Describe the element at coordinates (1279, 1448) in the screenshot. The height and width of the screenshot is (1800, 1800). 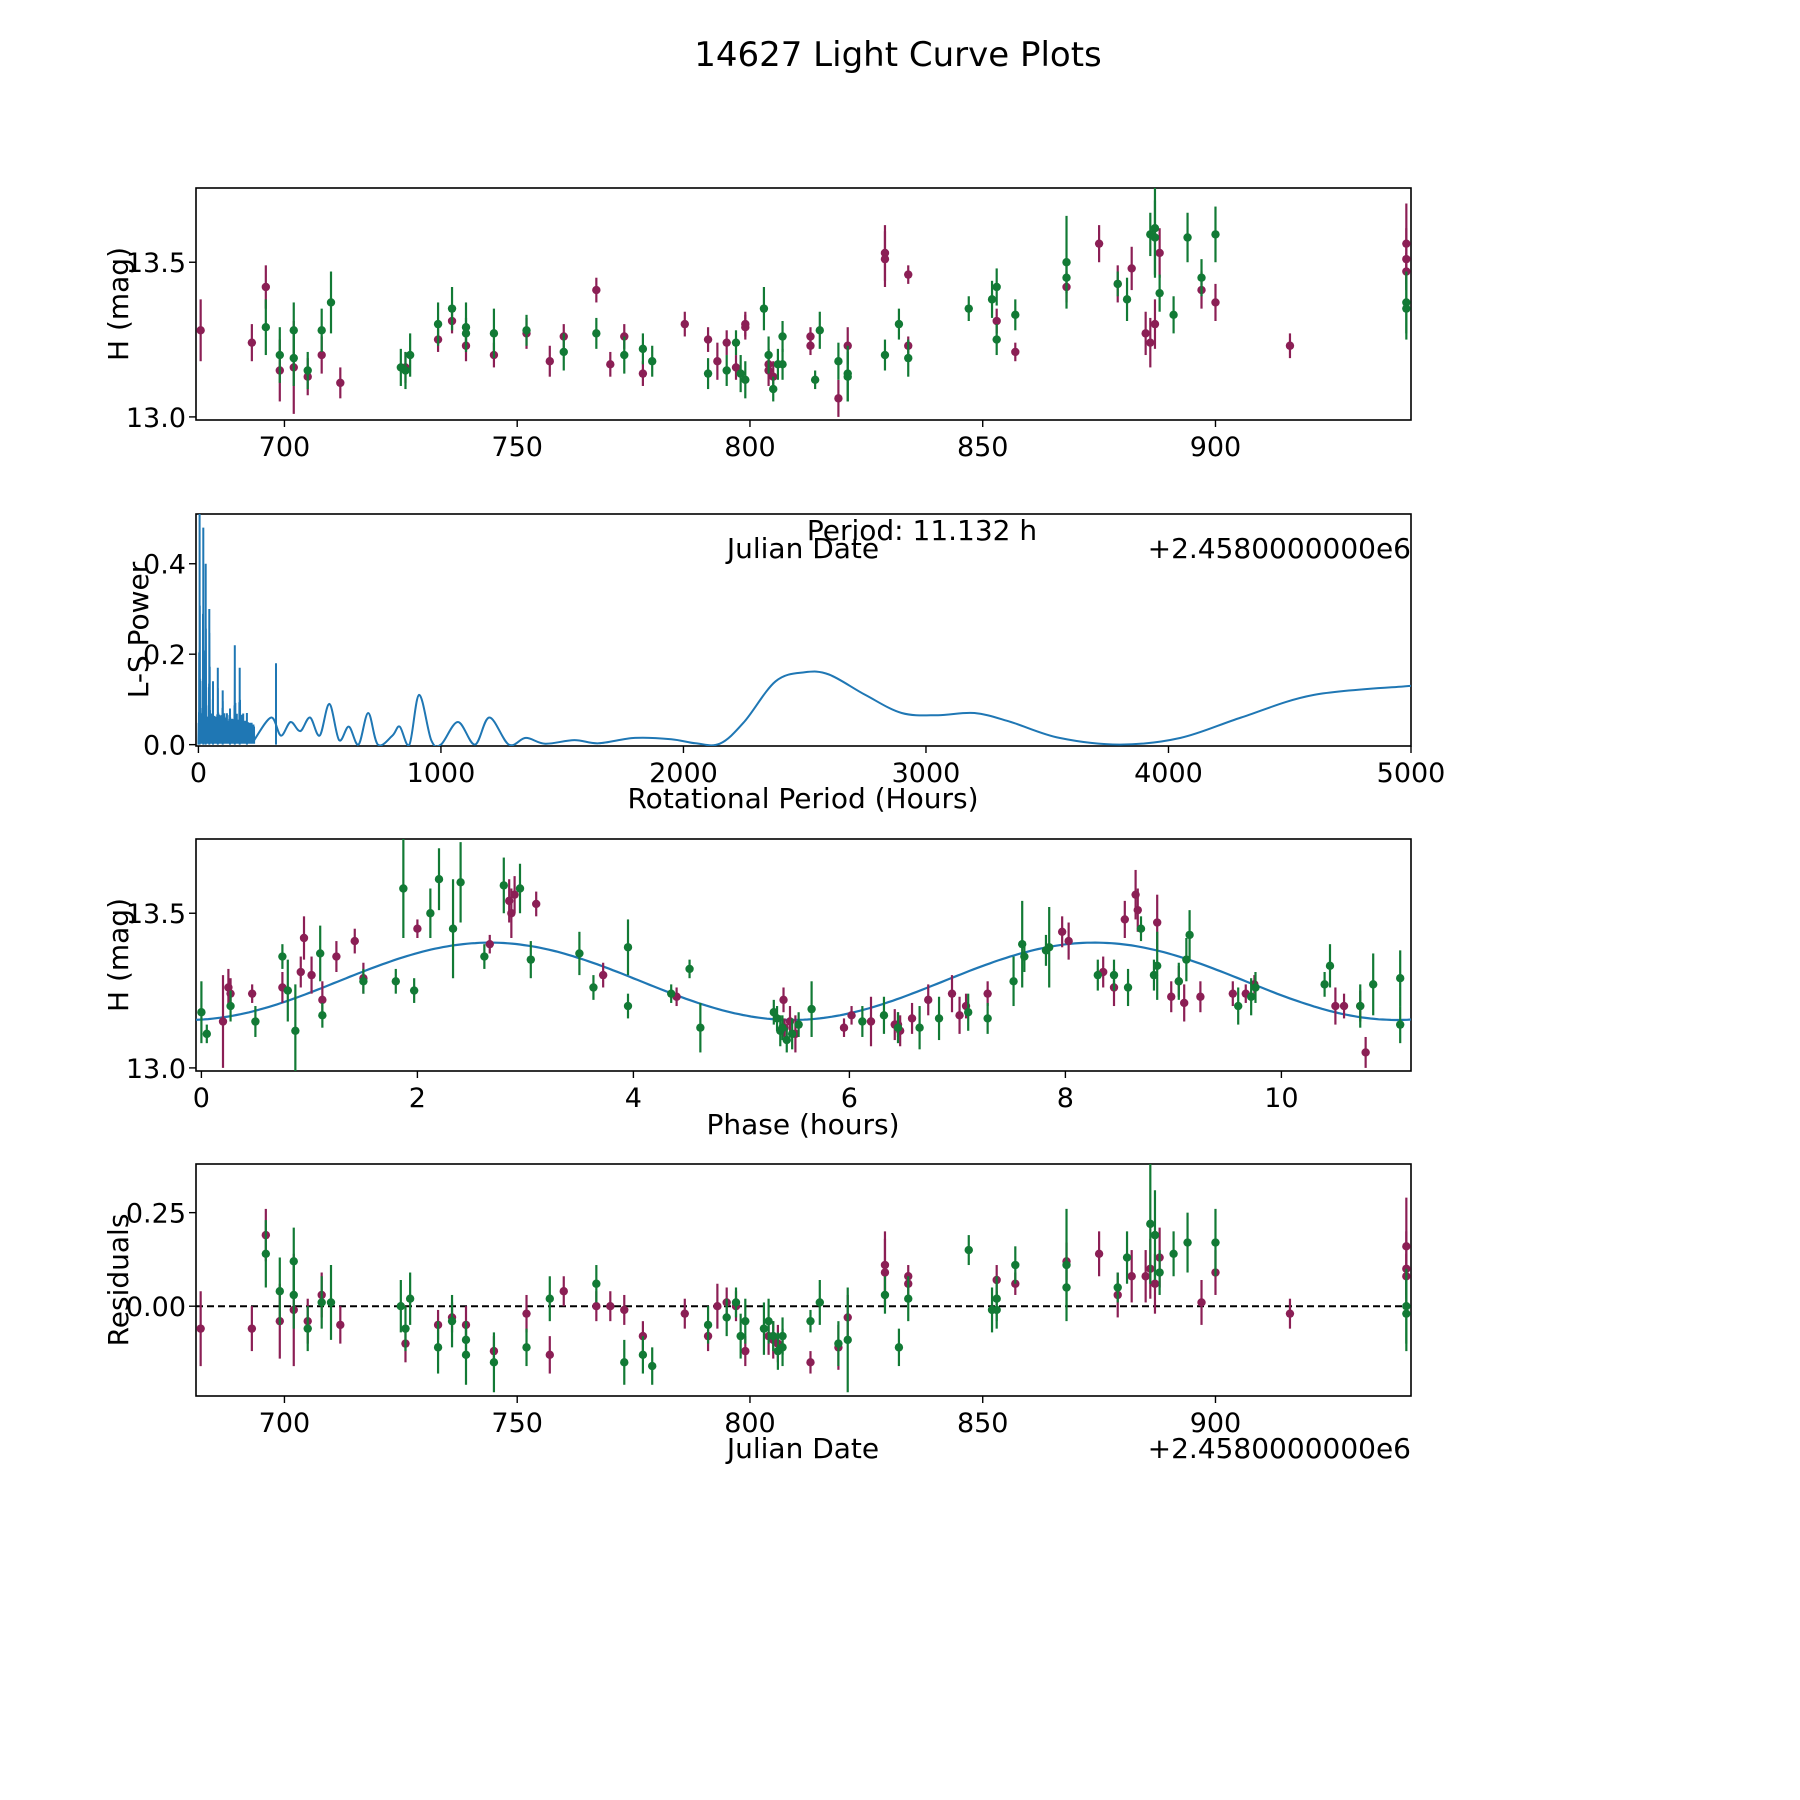
I see `residuals-x-offset: +2.4580000000e6` at that location.